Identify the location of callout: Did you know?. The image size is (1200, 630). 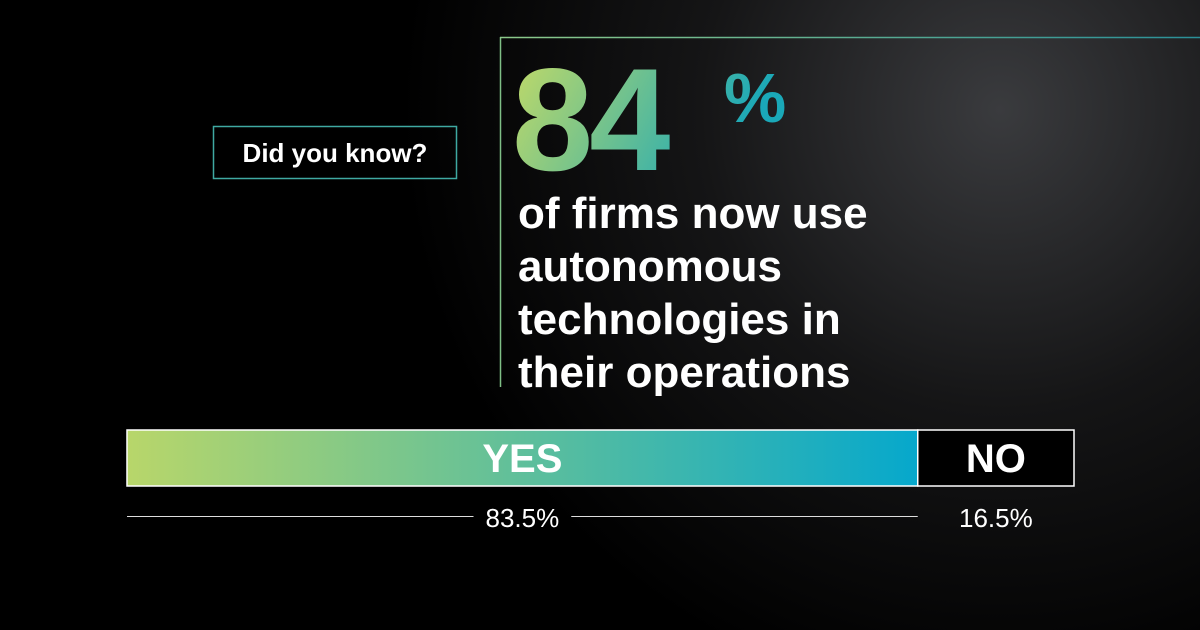
(335, 153).